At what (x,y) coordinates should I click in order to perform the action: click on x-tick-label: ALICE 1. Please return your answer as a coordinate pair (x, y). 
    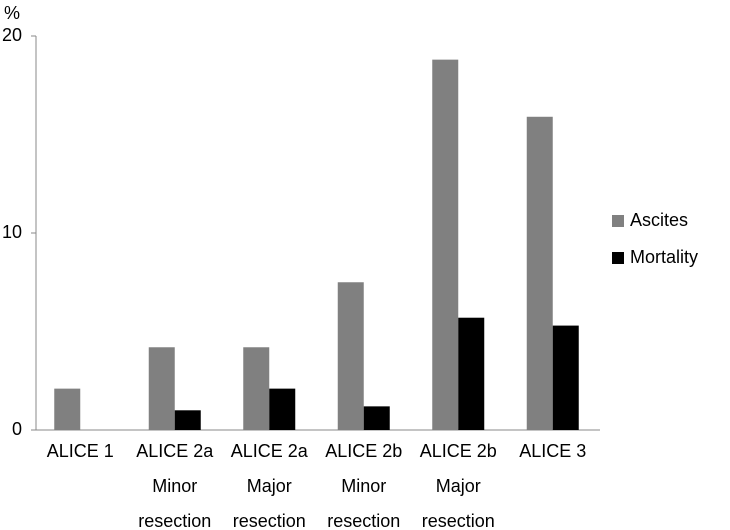
    Looking at the image, I should click on (80, 451).